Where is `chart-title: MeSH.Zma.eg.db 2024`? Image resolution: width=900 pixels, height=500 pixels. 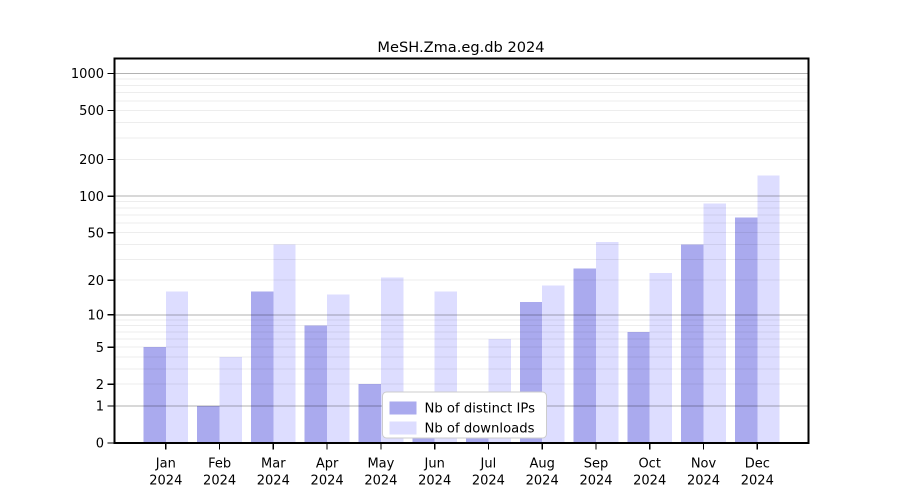 chart-title: MeSH.Zma.eg.db 2024 is located at coordinates (460, 47).